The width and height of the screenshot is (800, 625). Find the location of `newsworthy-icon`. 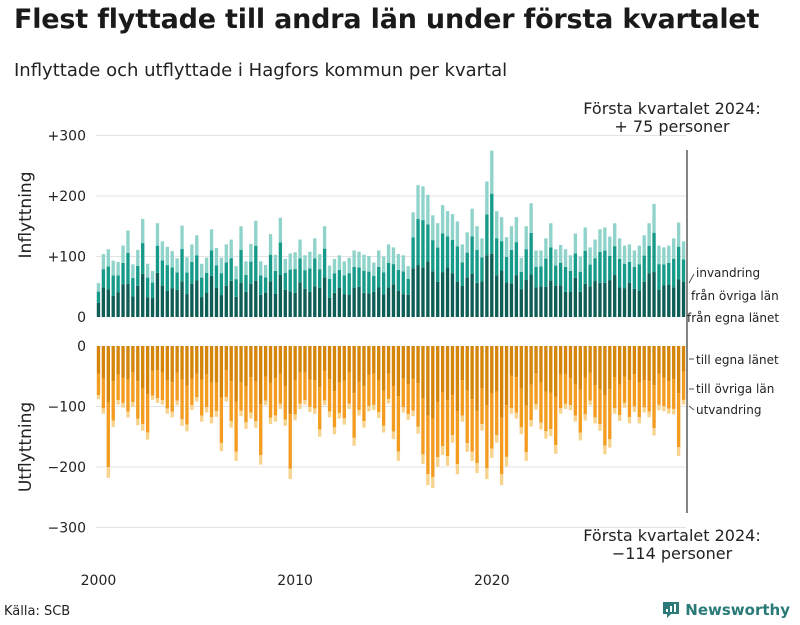

newsworthy-icon is located at coordinates (671, 610).